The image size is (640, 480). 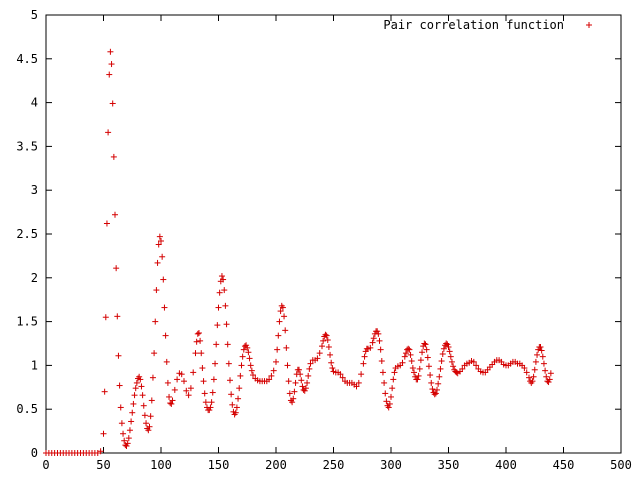 What do you see at coordinates (334, 465) in the screenshot?
I see `x-tick-label: 250` at bounding box center [334, 465].